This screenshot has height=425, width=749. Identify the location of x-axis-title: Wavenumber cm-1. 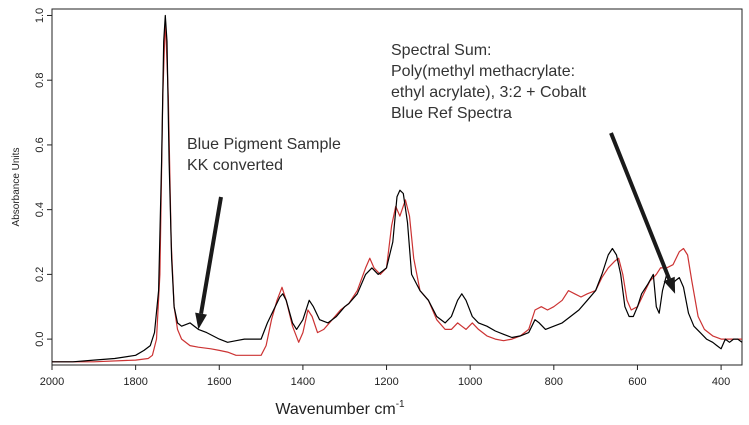
(340, 408).